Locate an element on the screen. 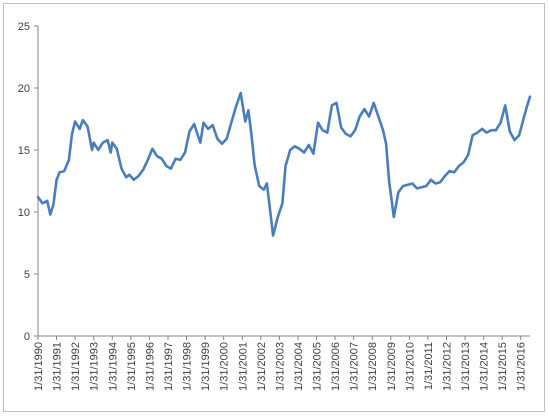  x-tick-label: 1/31/1997 is located at coordinates (169, 366).